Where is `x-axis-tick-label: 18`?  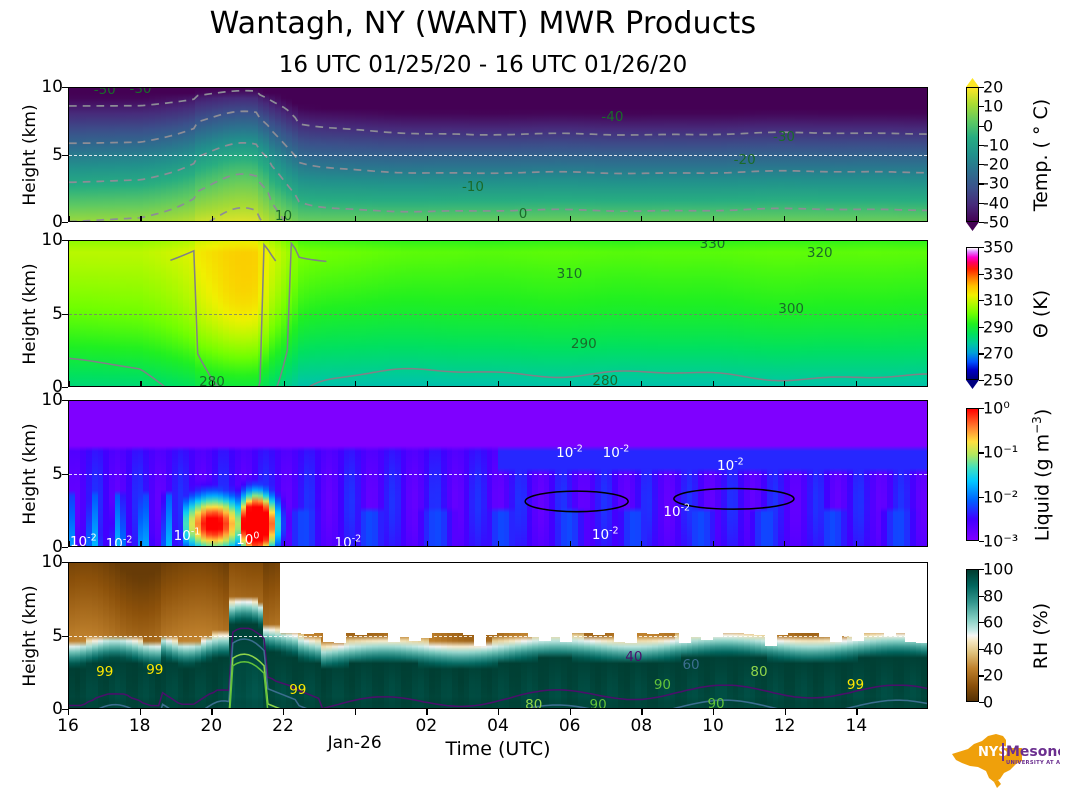 x-axis-tick-label: 18 is located at coordinates (139, 726).